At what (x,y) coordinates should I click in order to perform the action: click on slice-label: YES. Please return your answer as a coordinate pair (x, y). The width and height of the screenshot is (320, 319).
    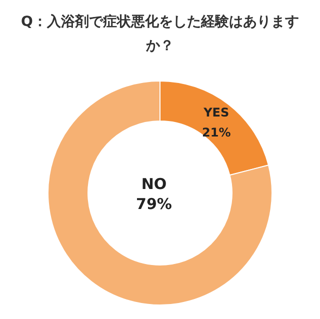
    Looking at the image, I should click on (216, 112).